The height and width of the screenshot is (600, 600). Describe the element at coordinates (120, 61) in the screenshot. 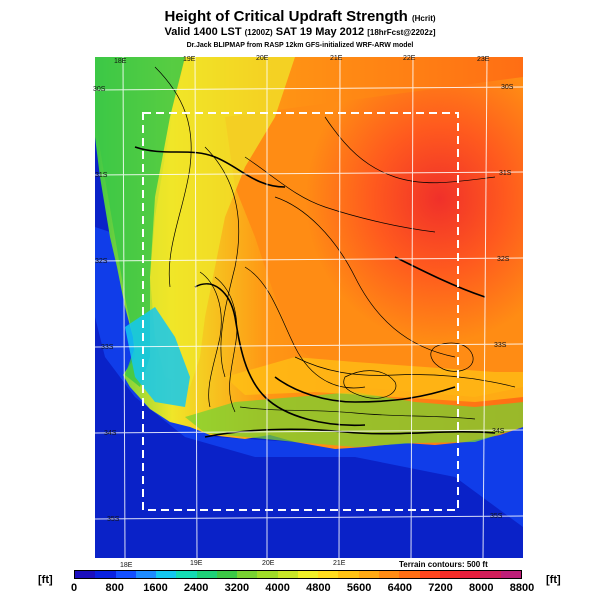

I see `lon-label-top-18e: 18E` at that location.